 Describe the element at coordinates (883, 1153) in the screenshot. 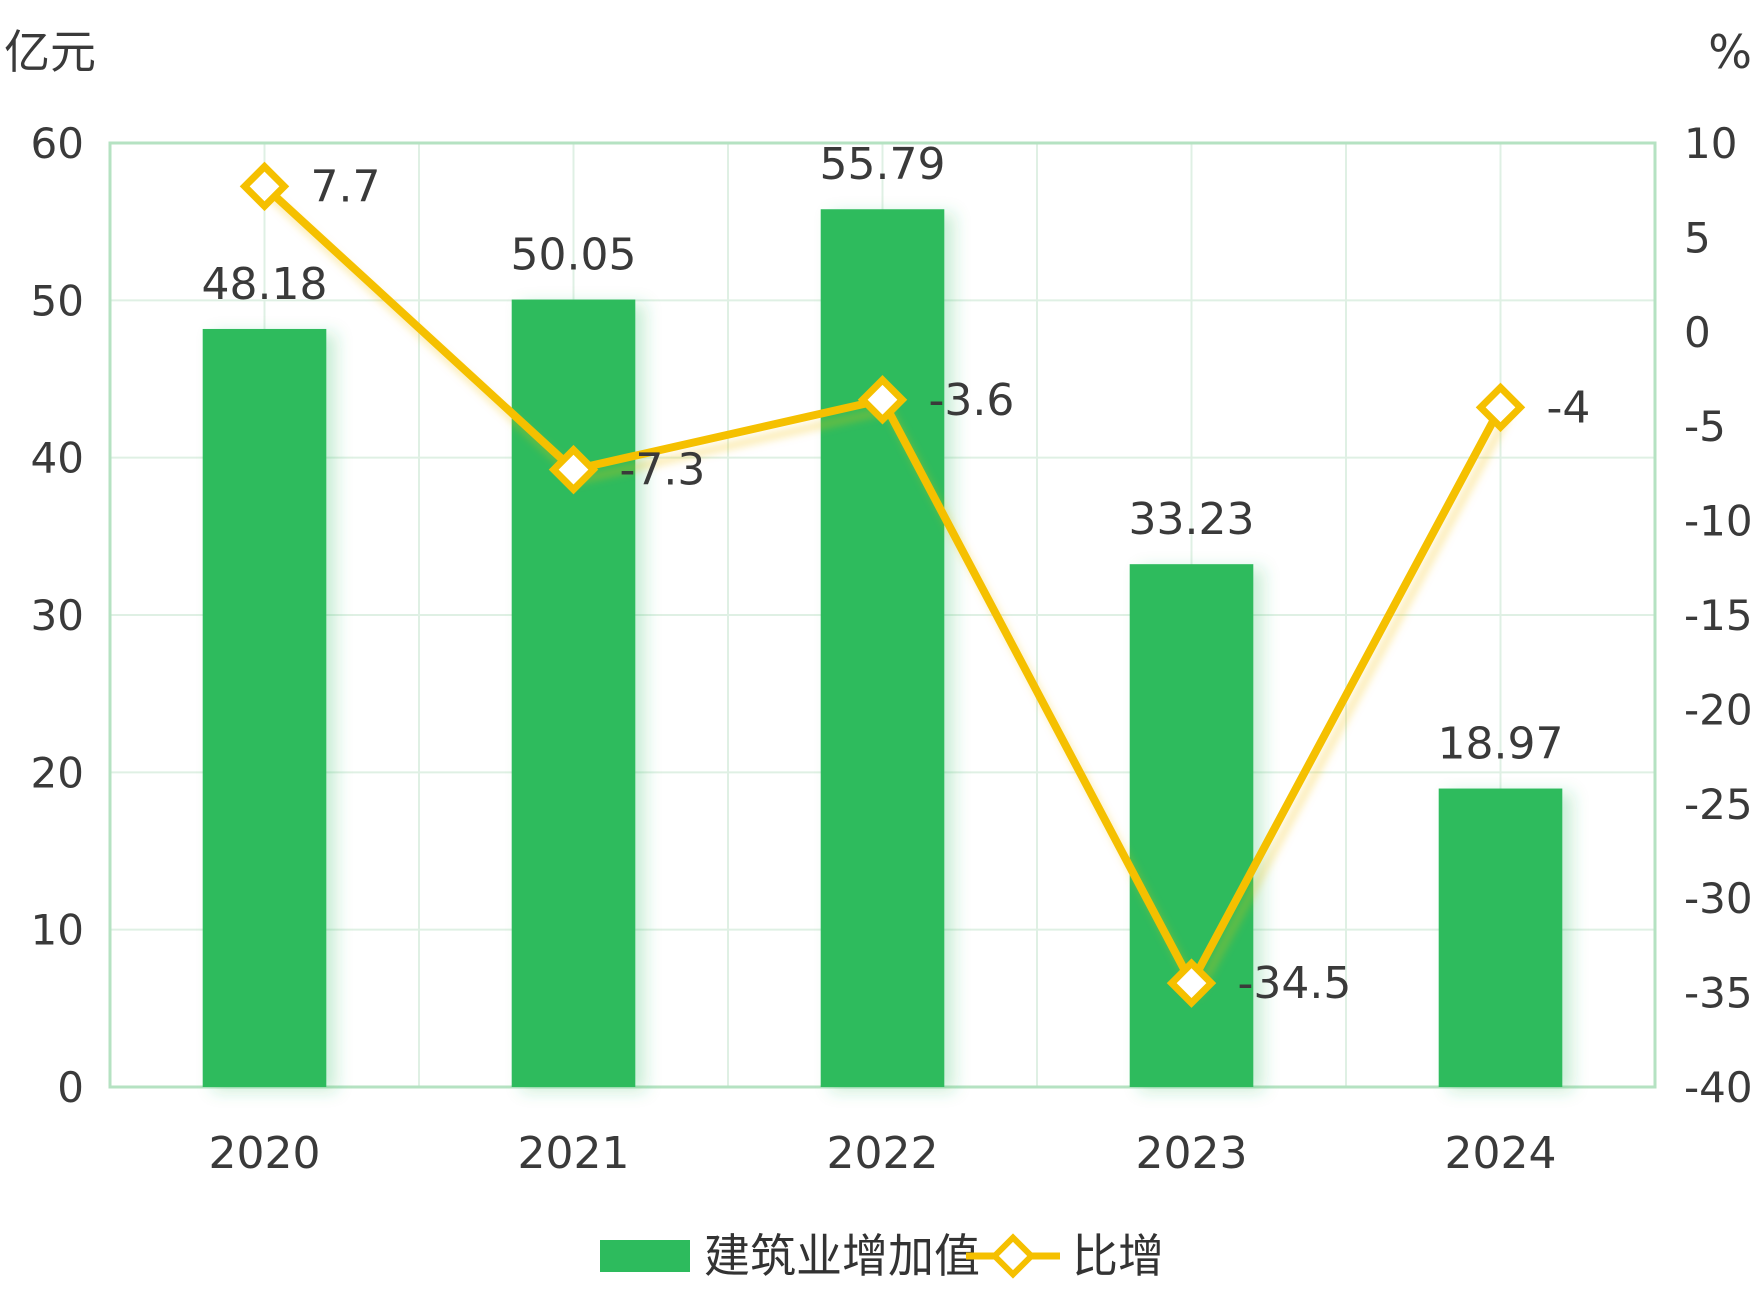

I see `x-tick-label: 2022` at that location.